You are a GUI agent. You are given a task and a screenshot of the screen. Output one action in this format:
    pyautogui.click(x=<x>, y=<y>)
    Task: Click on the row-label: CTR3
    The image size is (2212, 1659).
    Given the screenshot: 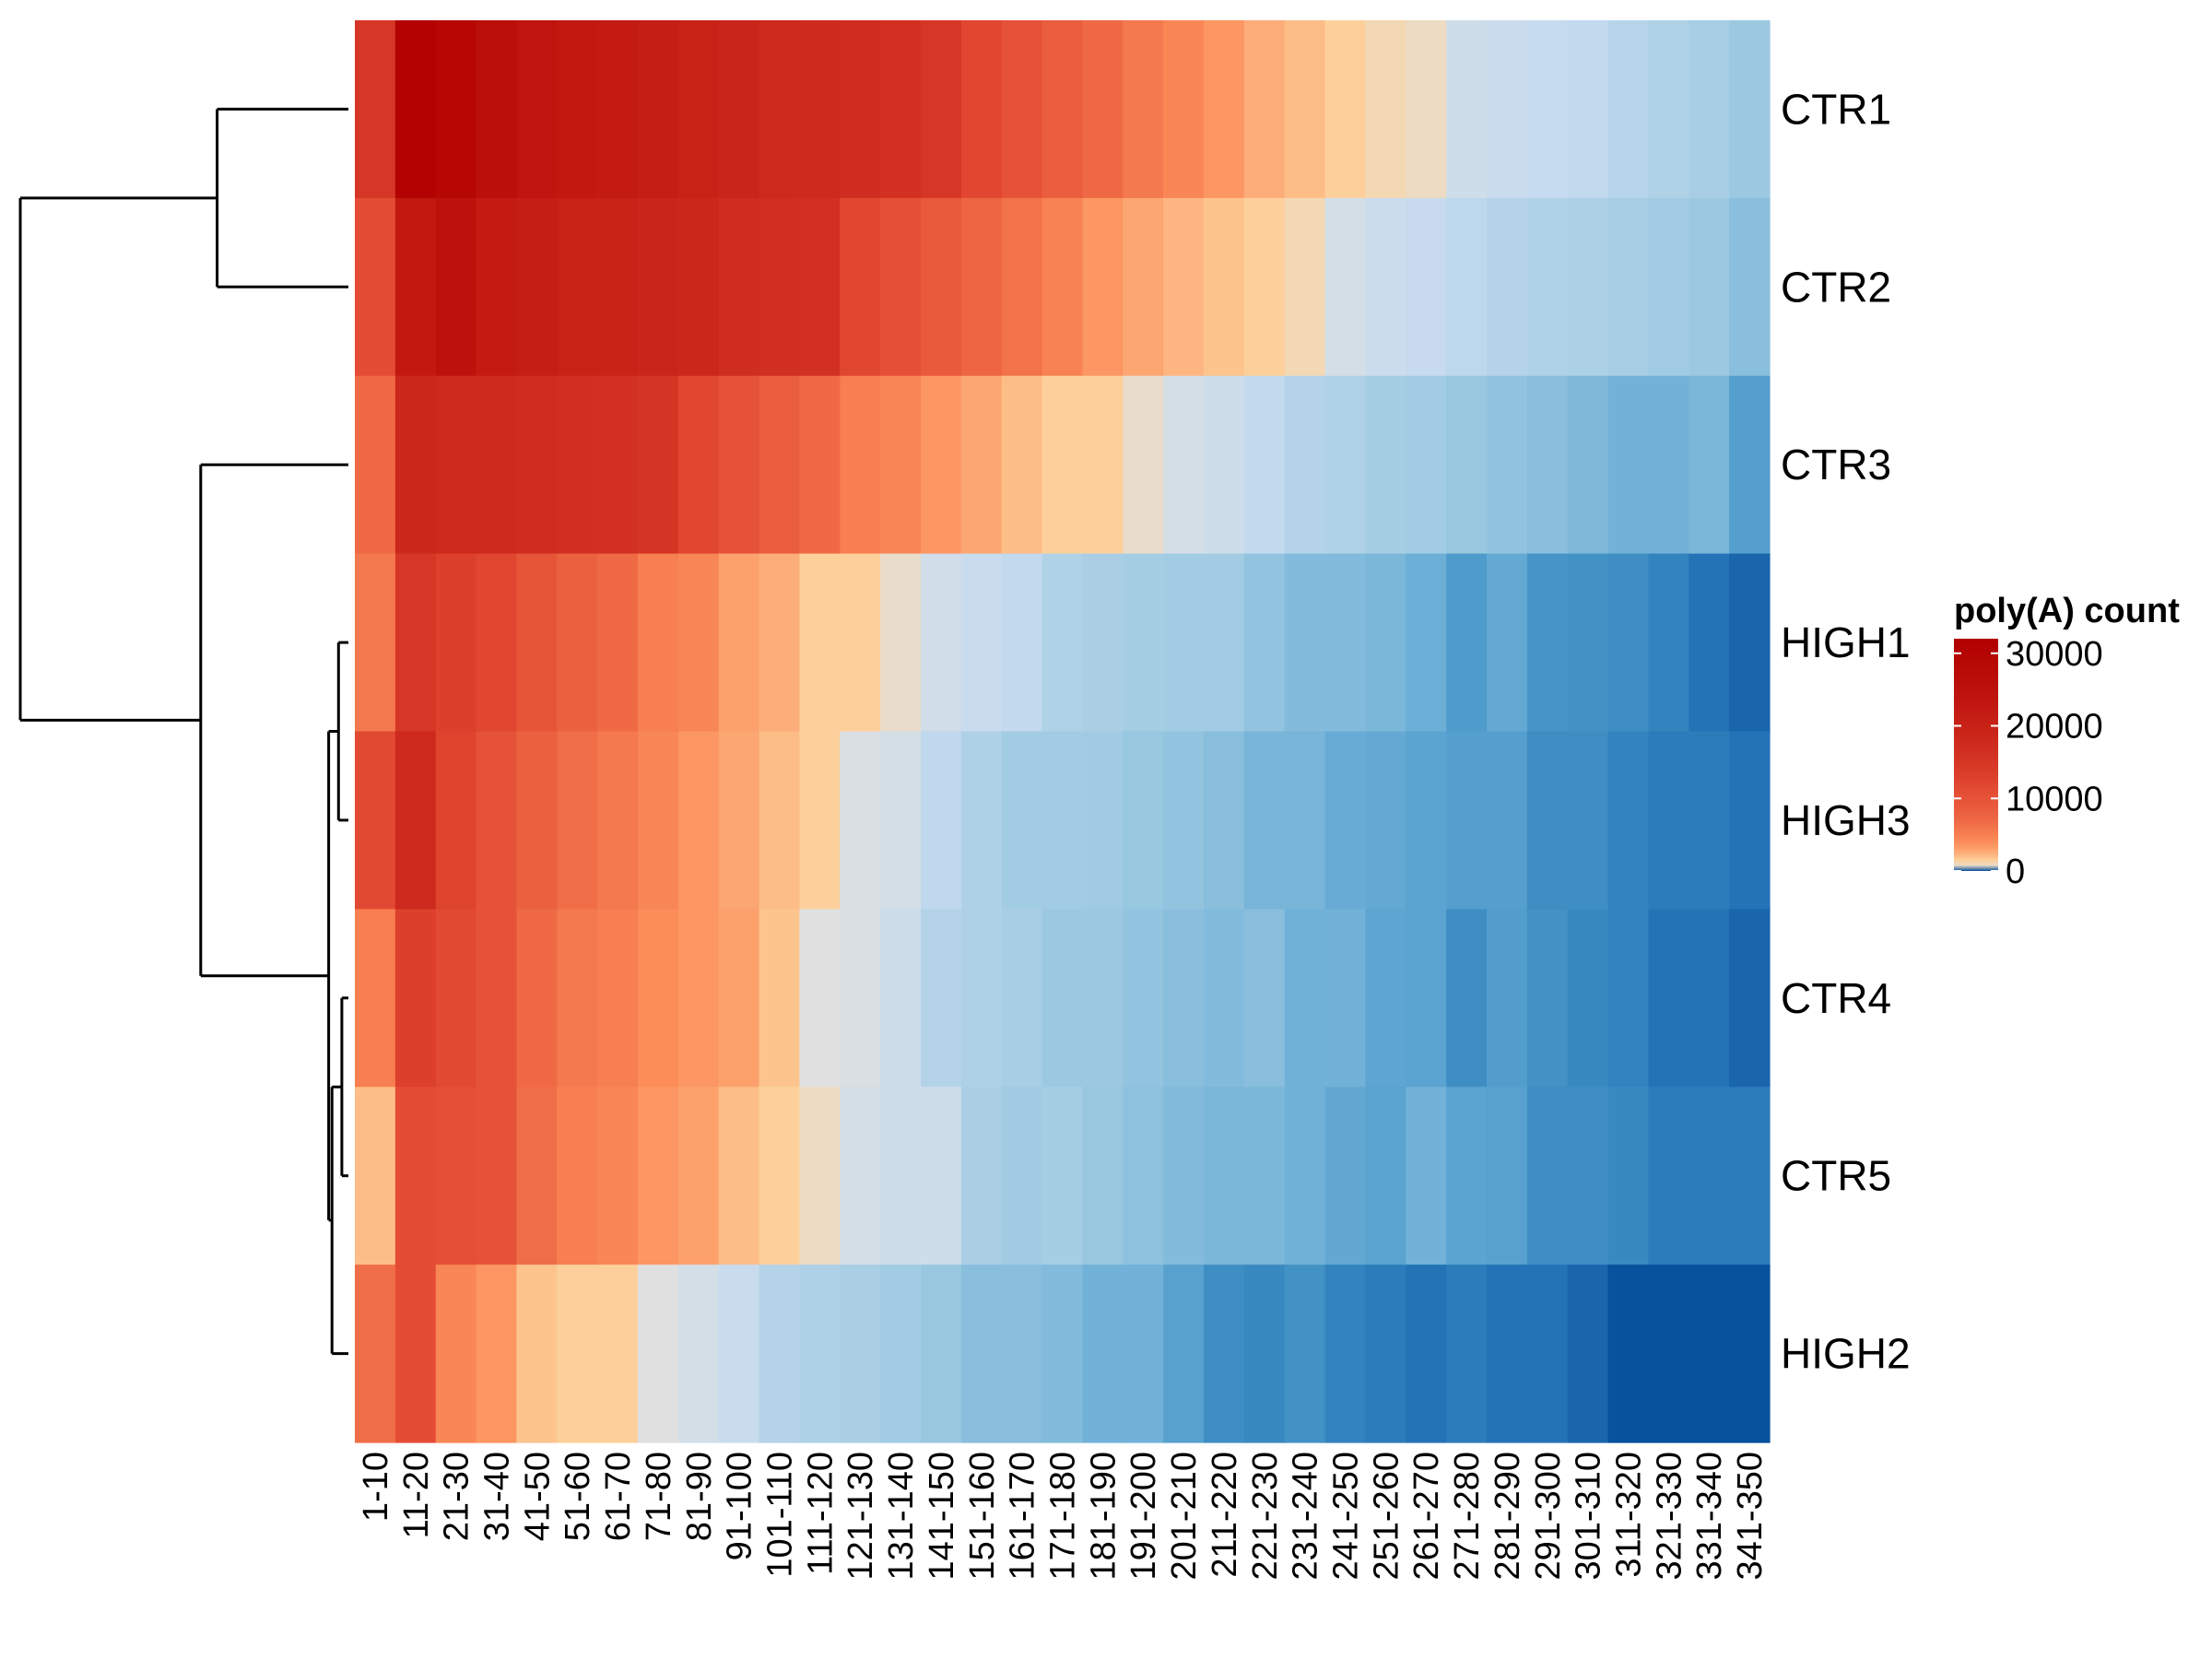 What is the action you would take?
    pyautogui.click(x=1836, y=464)
    